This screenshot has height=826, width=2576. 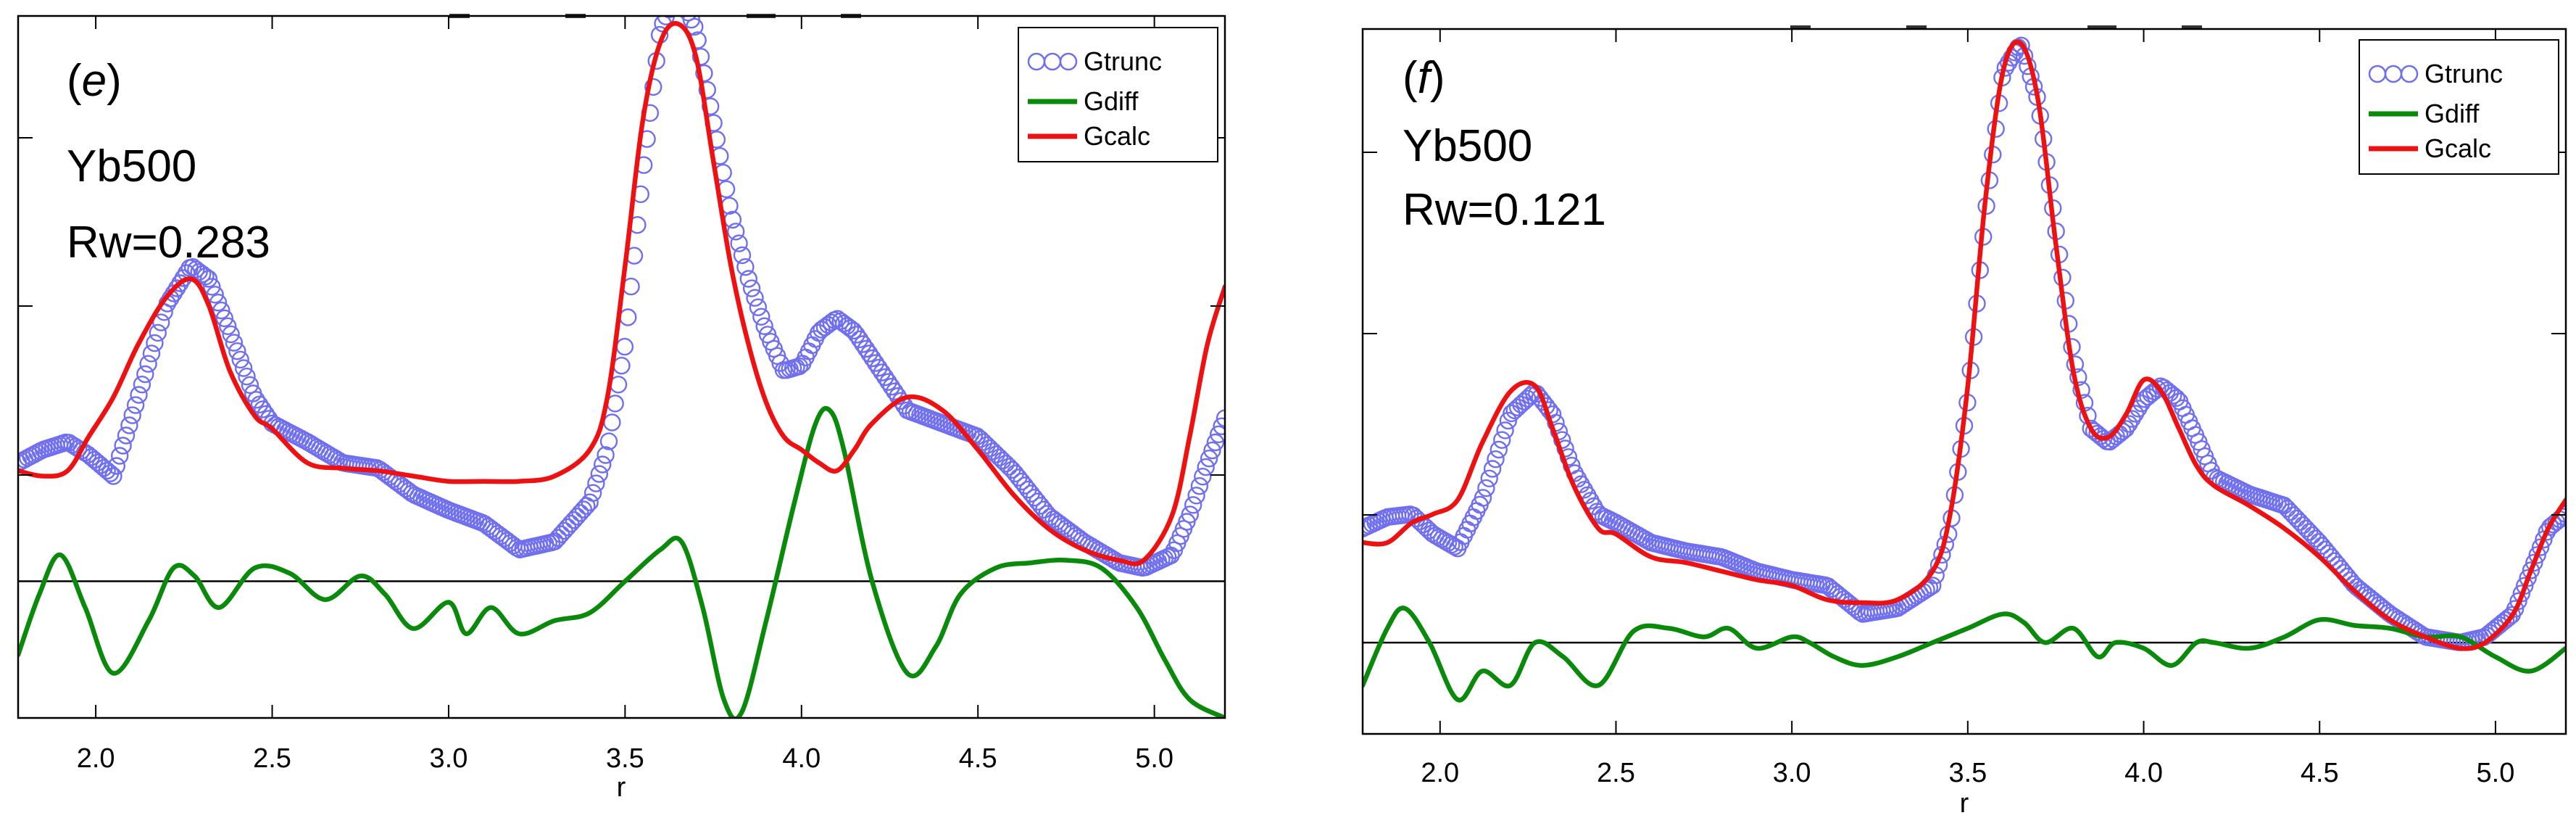 What do you see at coordinates (2459, 107) in the screenshot?
I see `legend-frame-f` at bounding box center [2459, 107].